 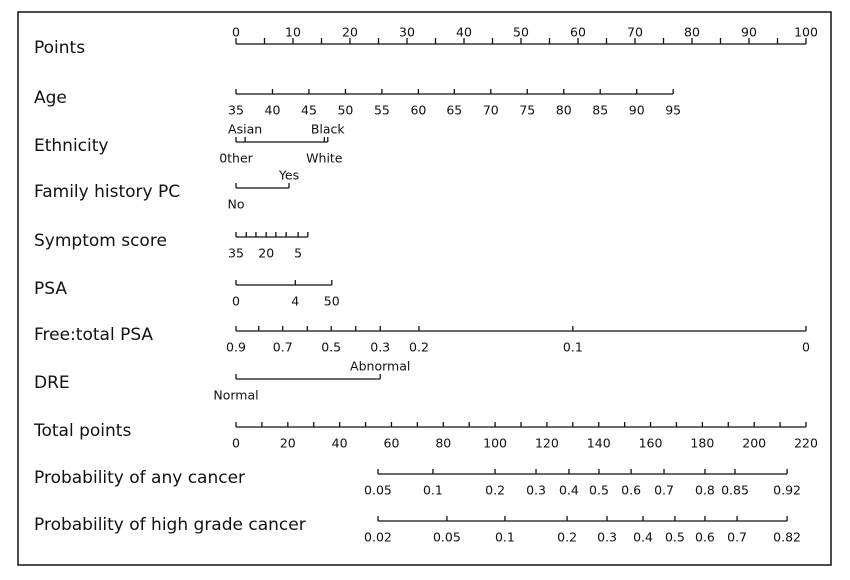 I want to click on tick-label: 75, so click(x=527, y=110).